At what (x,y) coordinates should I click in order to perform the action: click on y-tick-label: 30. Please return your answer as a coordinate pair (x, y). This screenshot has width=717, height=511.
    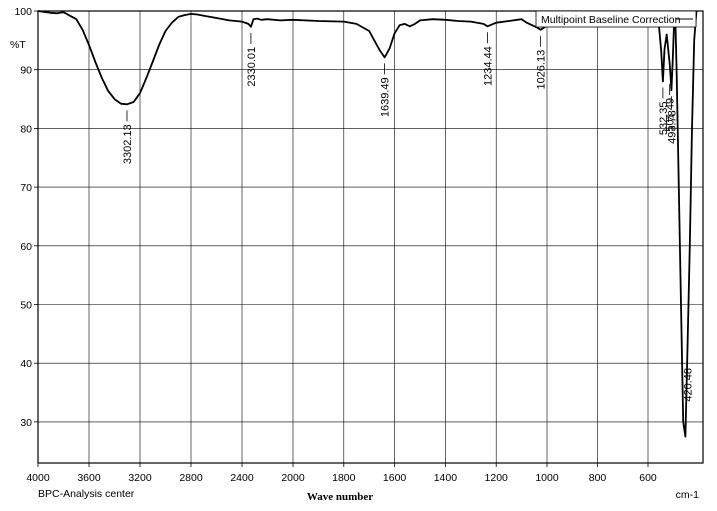
    Looking at the image, I should click on (26, 423).